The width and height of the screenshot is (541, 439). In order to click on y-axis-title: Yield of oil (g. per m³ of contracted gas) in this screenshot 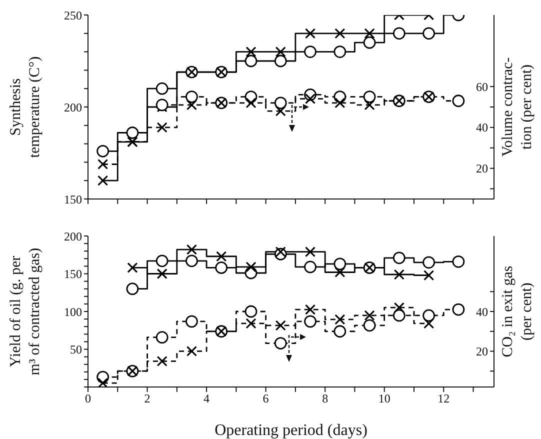, I will do `click(25, 312)`.